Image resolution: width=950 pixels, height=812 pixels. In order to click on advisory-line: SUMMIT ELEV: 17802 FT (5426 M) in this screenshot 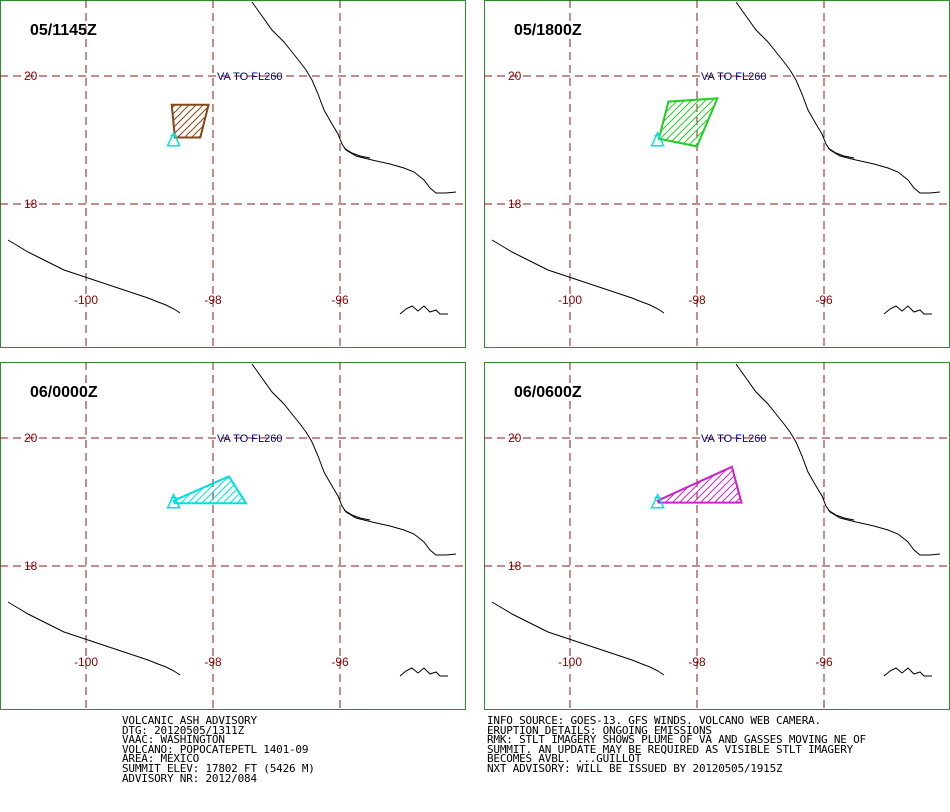, I will do `click(218, 768)`.